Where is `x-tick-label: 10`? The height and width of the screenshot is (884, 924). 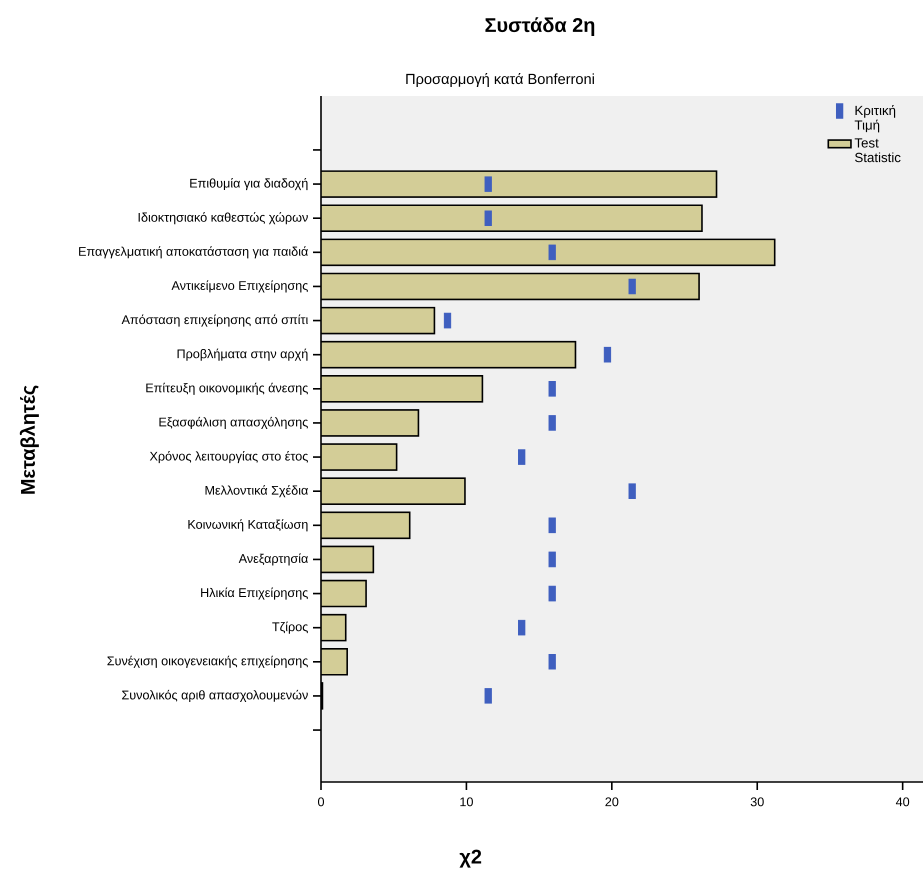
x-tick-label: 10 is located at coordinates (466, 801).